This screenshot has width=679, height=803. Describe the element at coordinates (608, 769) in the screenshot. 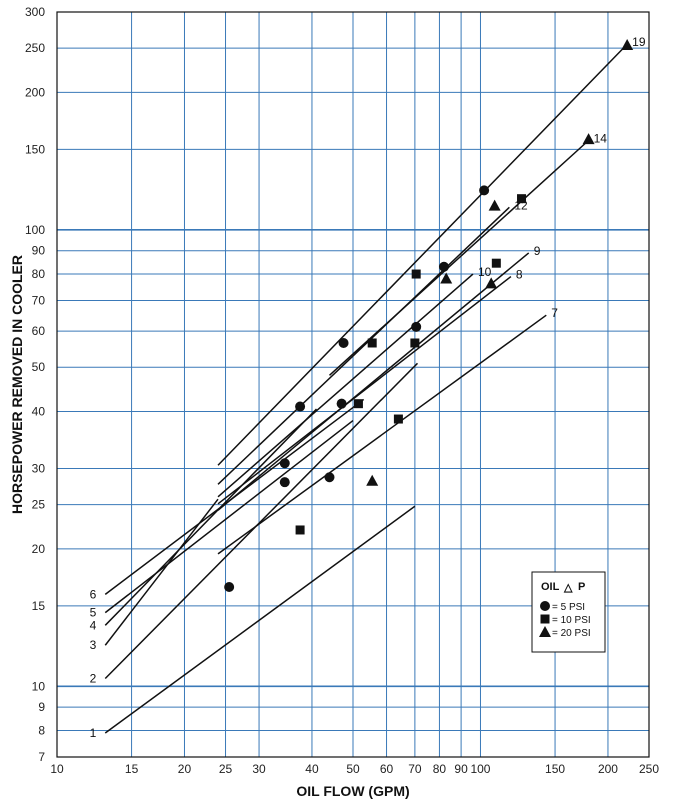

I see `x-tick-label: 200` at that location.